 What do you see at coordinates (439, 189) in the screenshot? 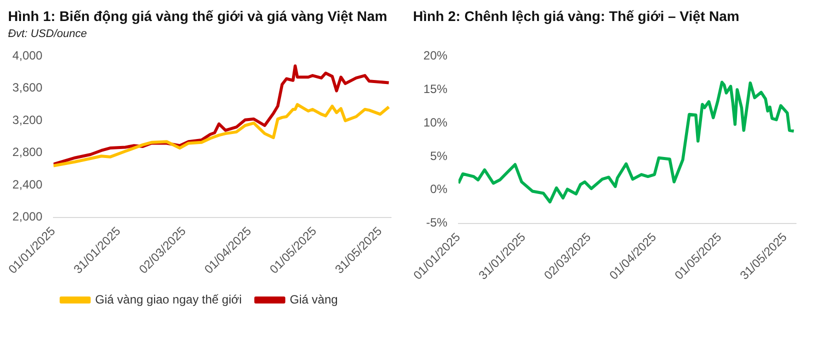
I see `y-tick-label: 0%` at bounding box center [439, 189].